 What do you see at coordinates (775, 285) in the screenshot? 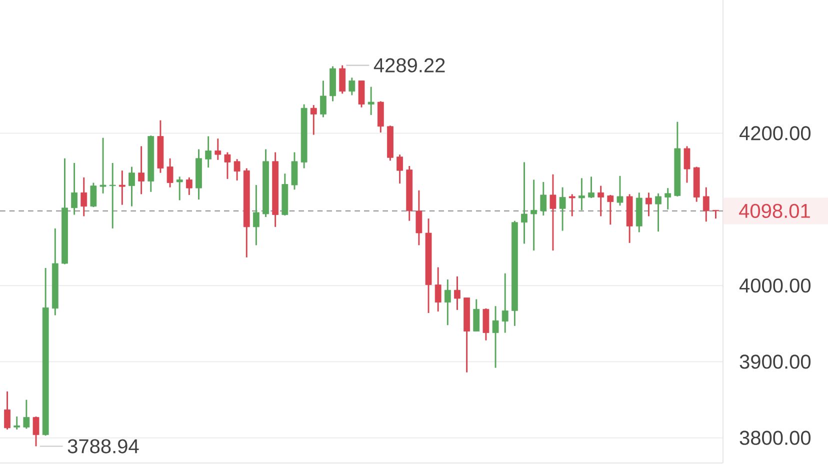
I see `y-tick-label: 4000.00` at bounding box center [775, 285].